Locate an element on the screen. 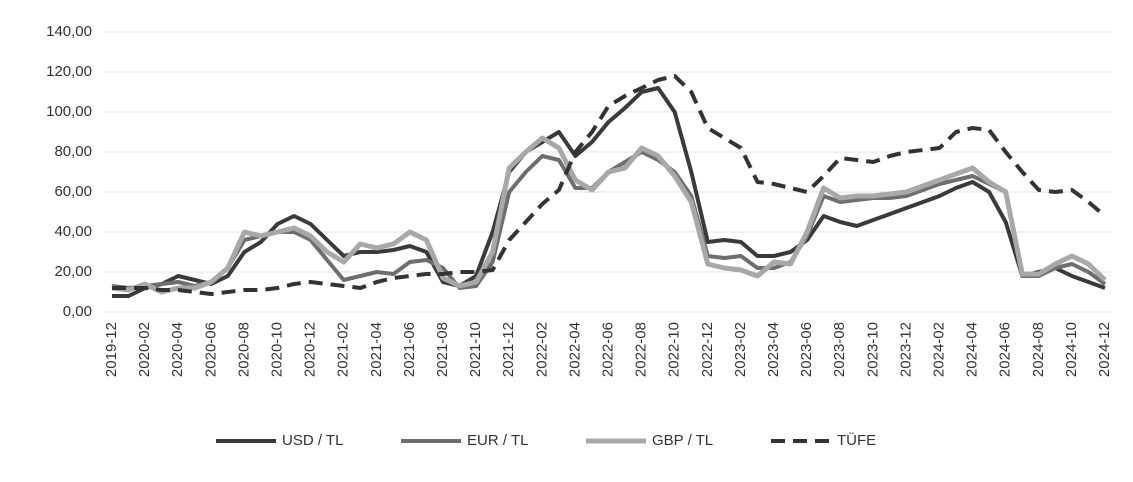 This screenshot has width=1133, height=482. y-tick-label: 140,00 is located at coordinates (69, 31).